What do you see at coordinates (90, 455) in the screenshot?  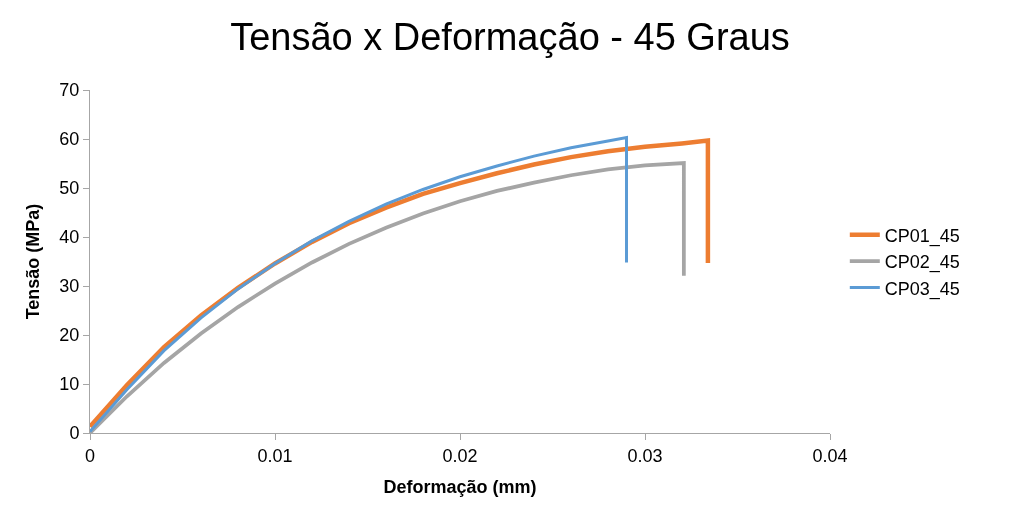 I see `x-tick-label: 0` at bounding box center [90, 455].